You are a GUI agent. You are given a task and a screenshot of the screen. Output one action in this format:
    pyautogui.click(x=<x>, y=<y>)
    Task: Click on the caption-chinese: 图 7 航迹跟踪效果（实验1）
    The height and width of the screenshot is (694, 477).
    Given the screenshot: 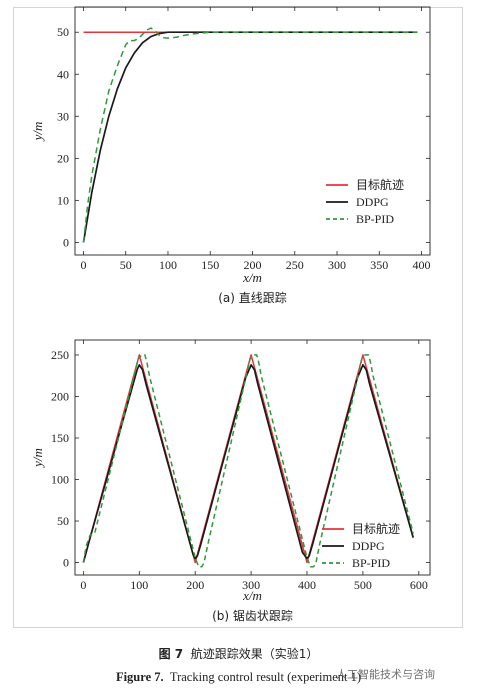 What is the action you would take?
    pyautogui.click(x=238, y=653)
    